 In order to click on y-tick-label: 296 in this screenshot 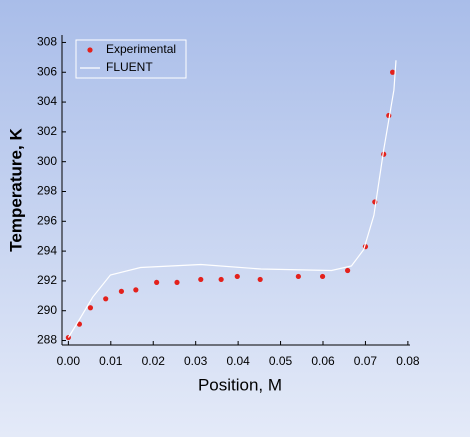, I will do `click(47, 220)`.